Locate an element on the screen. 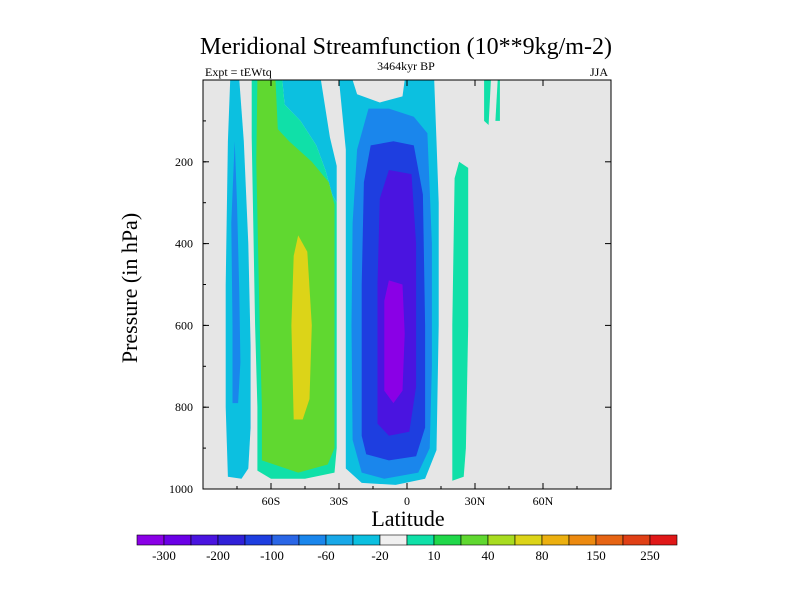  colorbar-label: -200 is located at coordinates (218, 555).